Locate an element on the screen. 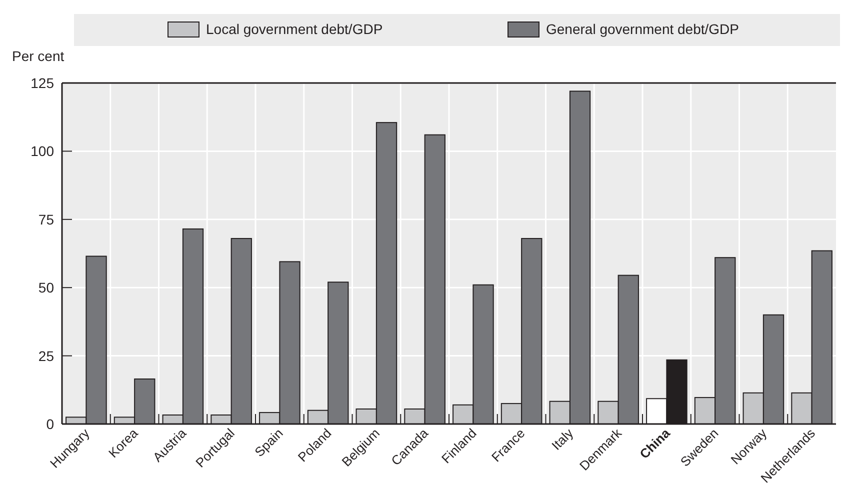 The image size is (848, 500). y-axis-title: Per cent is located at coordinates (38, 56).